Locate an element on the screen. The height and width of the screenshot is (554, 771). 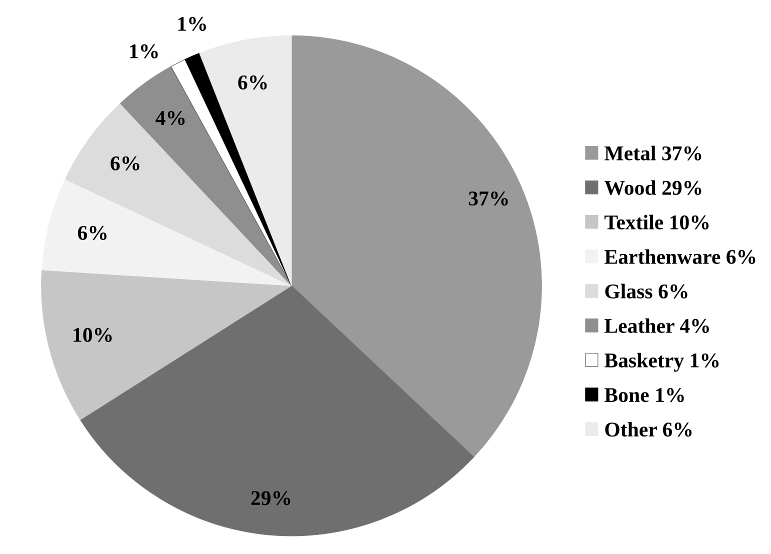
legend-label: Wood 29% is located at coordinates (653, 188).